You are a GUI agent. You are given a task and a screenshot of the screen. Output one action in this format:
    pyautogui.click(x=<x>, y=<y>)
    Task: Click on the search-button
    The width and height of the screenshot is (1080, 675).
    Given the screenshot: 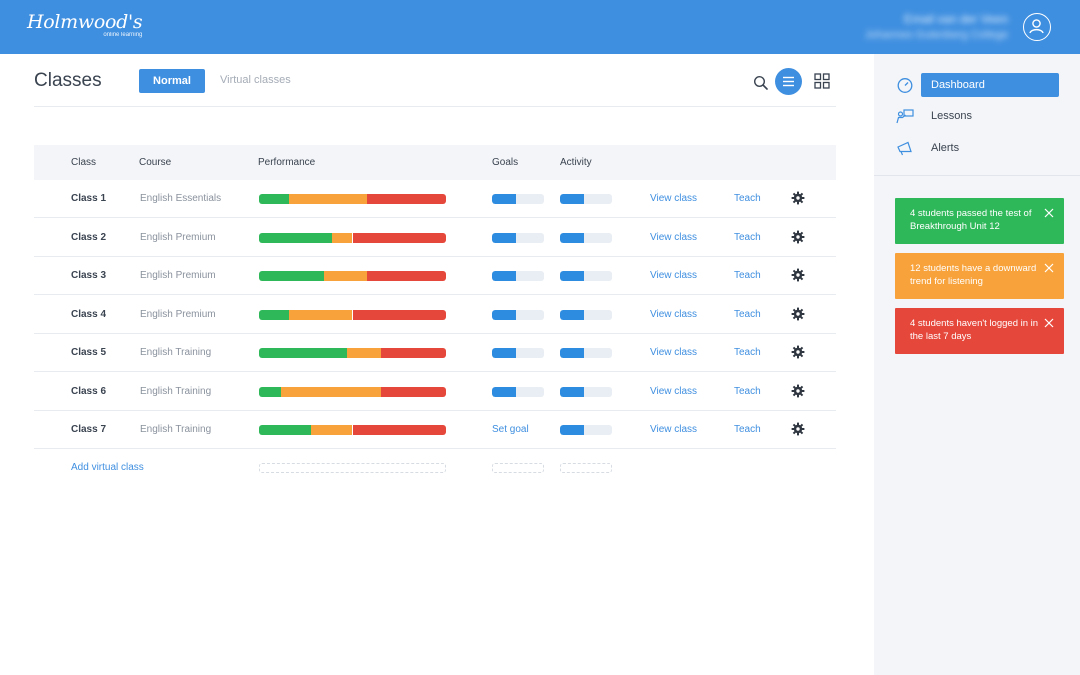 What is the action you would take?
    pyautogui.click(x=761, y=83)
    